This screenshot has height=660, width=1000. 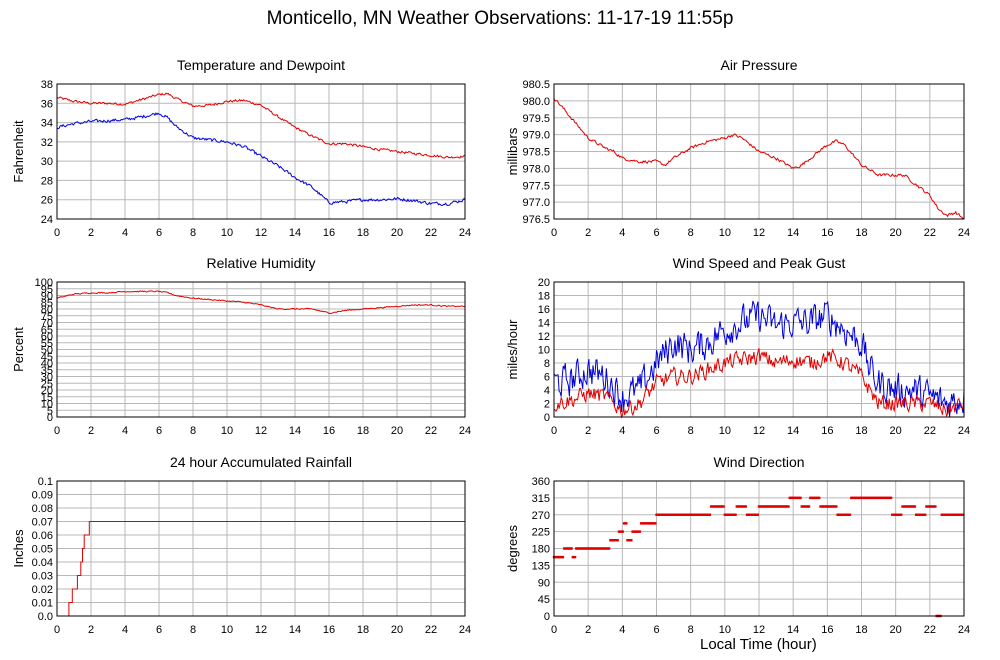 What do you see at coordinates (431, 233) in the screenshot?
I see `x-tick-label: 22` at bounding box center [431, 233].